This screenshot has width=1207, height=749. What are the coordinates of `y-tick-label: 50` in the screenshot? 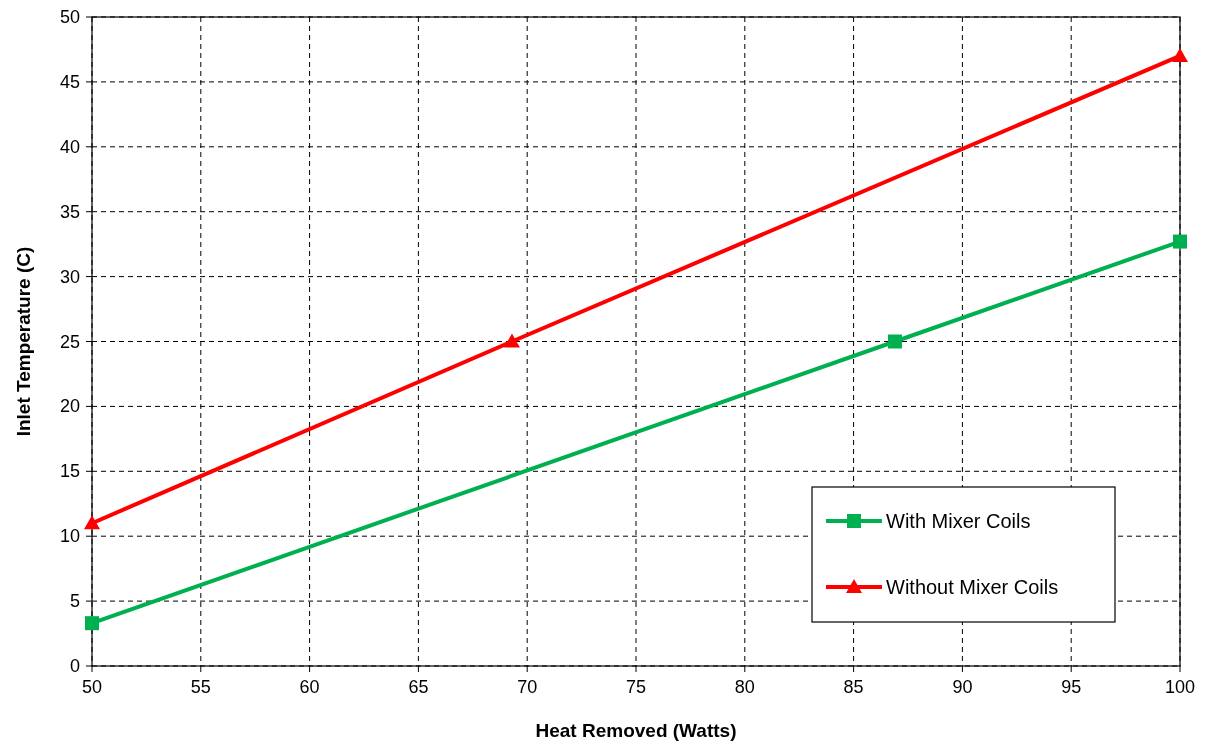 It's located at (69, 17).